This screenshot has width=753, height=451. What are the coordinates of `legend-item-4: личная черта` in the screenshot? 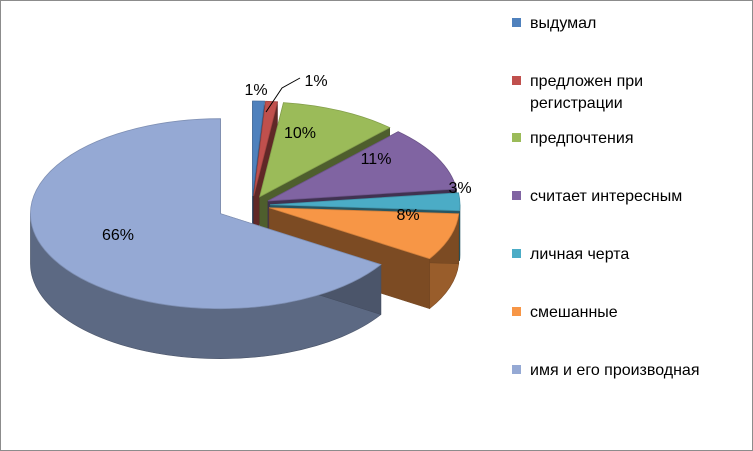 It's located at (570, 254).